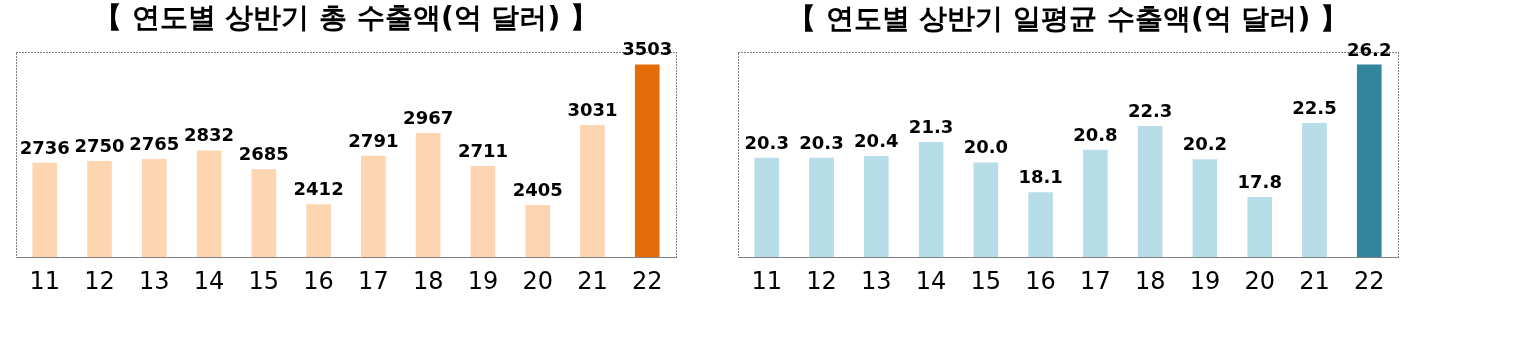  Describe the element at coordinates (931, 126) in the screenshot. I see `data-label: 21.3` at that location.